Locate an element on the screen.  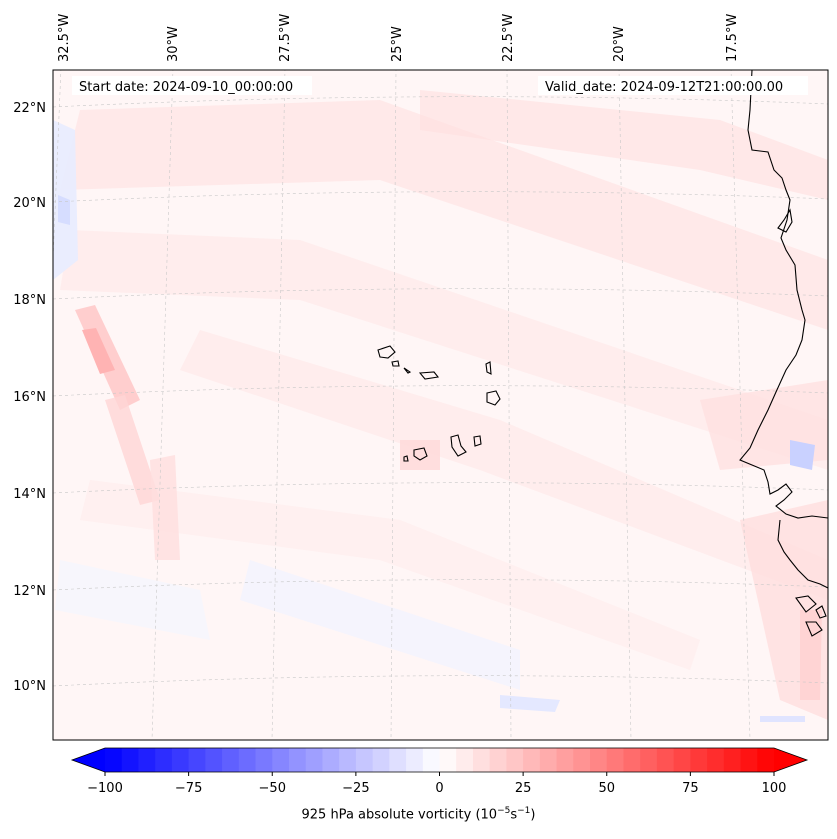
lon-label: 32.5°W is located at coordinates (64, 38).